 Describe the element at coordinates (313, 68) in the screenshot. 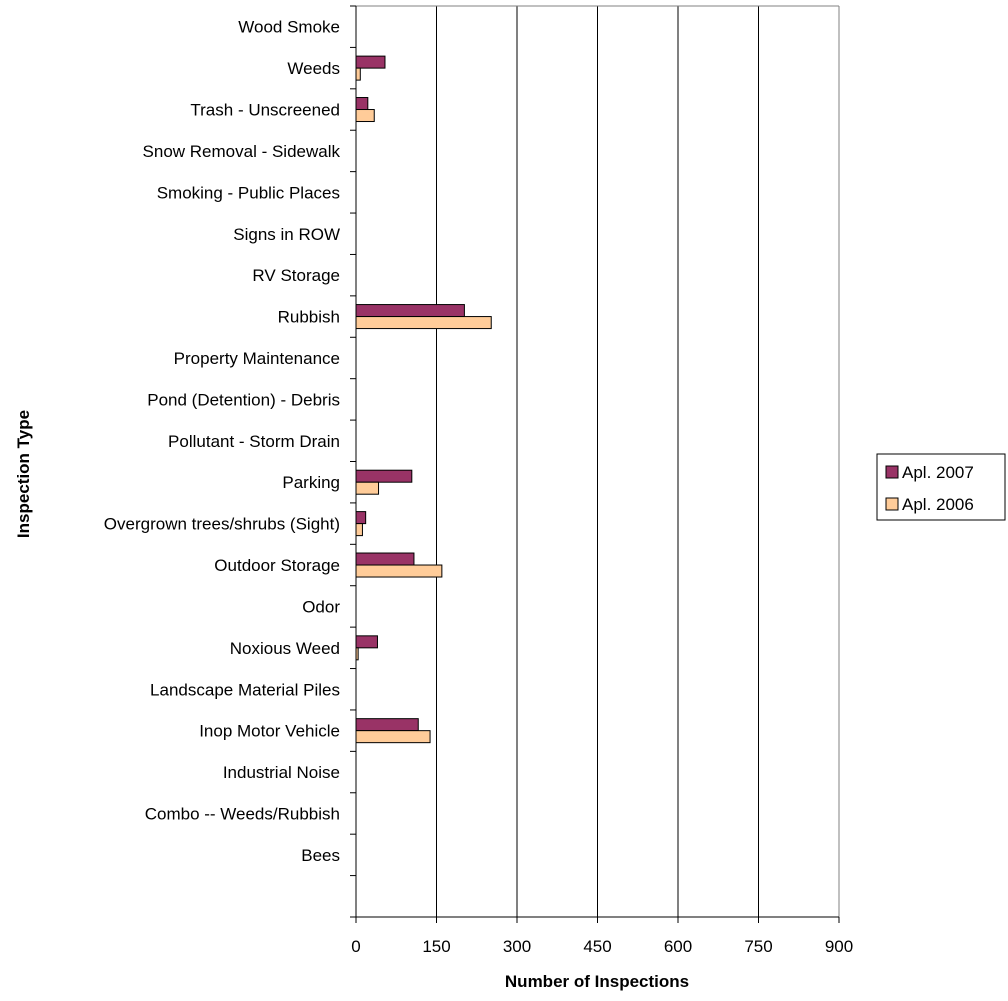

I see `category-label: Weeds` at that location.